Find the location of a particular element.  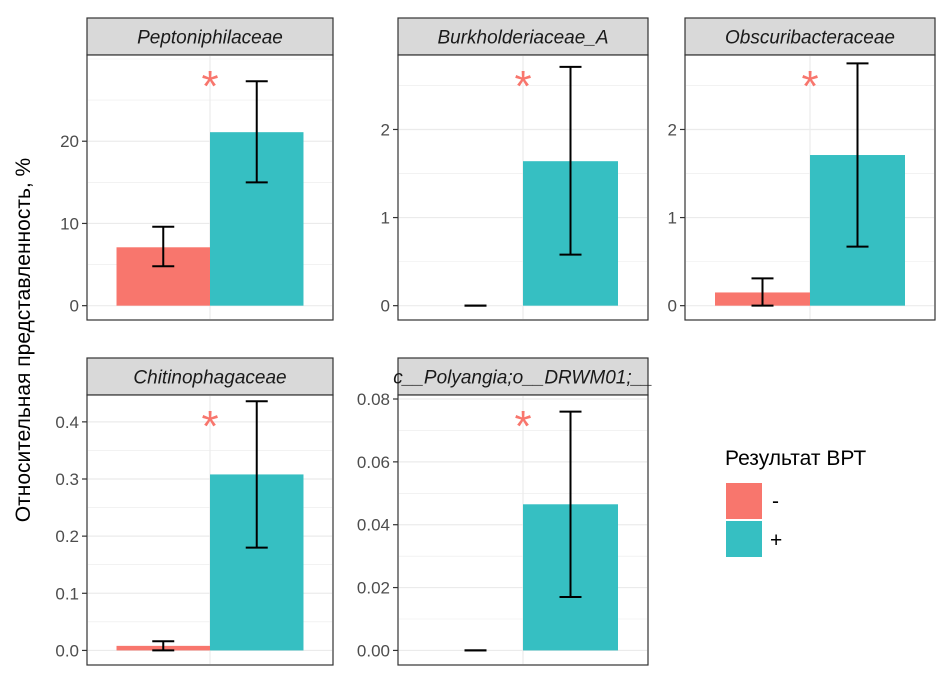

y-tick-label: 0.06 is located at coordinates (373, 462).